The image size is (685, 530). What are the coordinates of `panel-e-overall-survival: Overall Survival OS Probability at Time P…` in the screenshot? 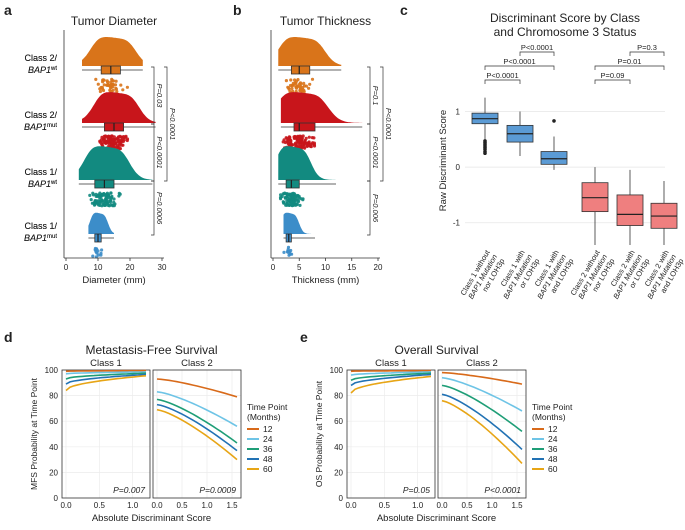 It's located at (443, 433).